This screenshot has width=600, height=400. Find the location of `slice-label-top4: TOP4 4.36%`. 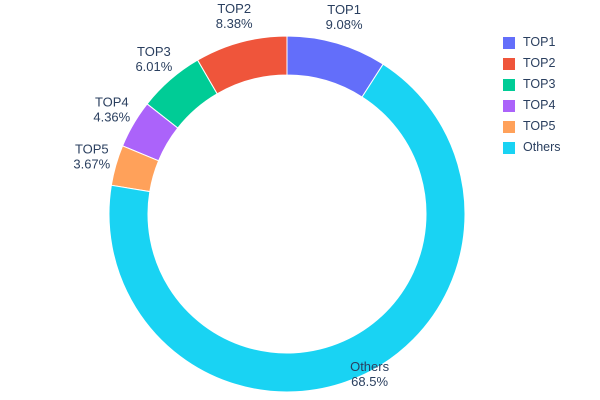

slice-label-top4: TOP4 4.36% is located at coordinates (111, 109).